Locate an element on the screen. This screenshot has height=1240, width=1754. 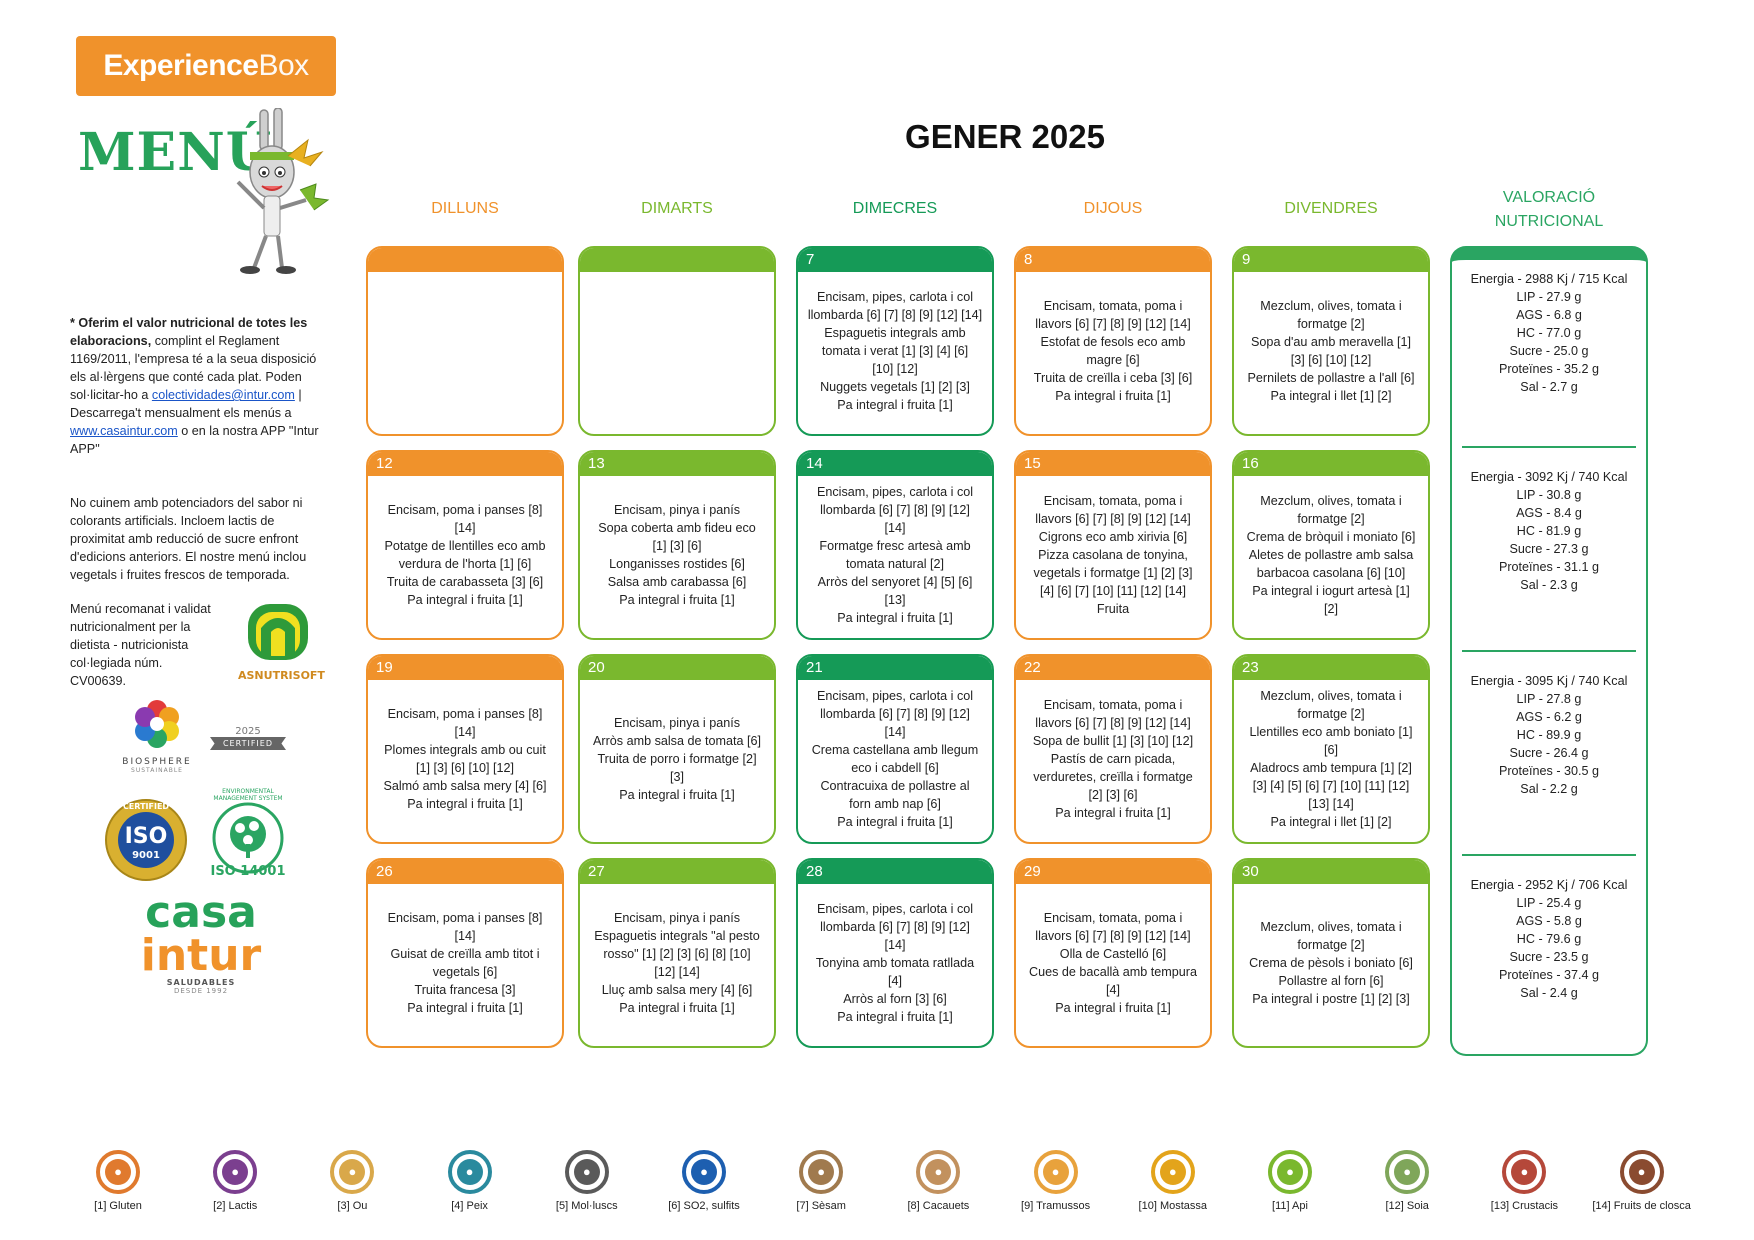
allergen-label: [6] SO2, sulfits is located at coordinates (704, 1206).